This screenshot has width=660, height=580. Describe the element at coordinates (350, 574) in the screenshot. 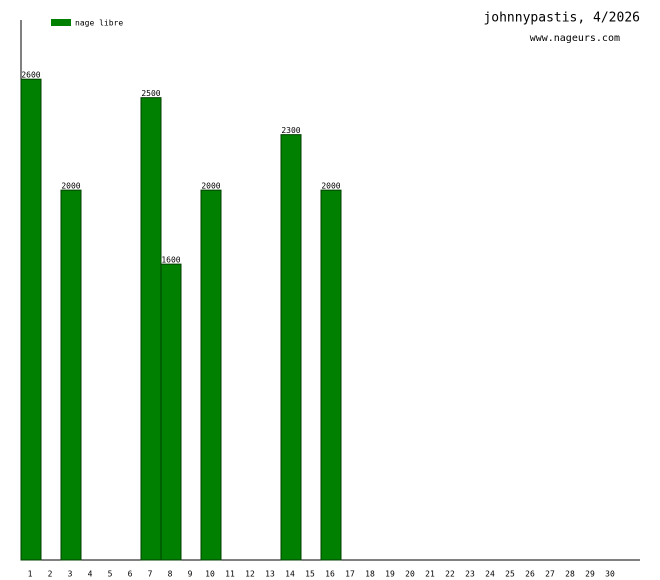

I see `x-tick-label: 17` at that location.